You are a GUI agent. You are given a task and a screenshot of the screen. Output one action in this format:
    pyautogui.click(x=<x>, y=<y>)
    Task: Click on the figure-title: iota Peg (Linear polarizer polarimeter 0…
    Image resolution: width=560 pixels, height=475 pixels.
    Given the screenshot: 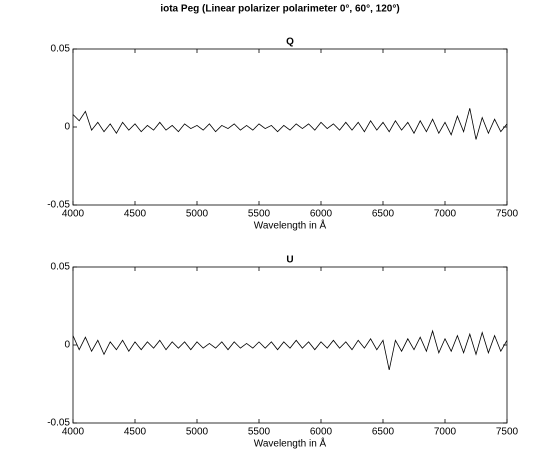 What is the action you would take?
    pyautogui.click(x=279, y=9)
    